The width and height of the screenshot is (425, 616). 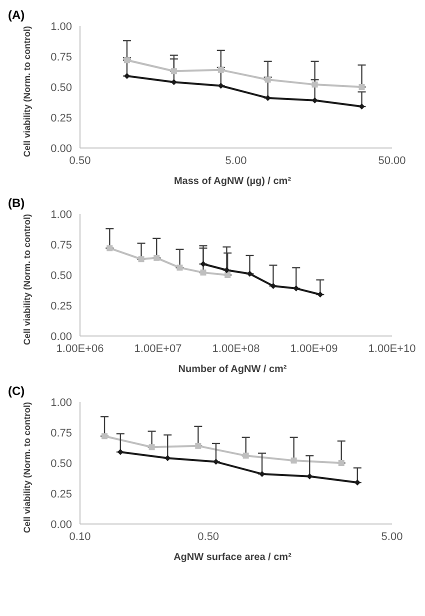 I want to click on x-axis-title: Mass of AgNW (µg) / cm², so click(x=232, y=182).